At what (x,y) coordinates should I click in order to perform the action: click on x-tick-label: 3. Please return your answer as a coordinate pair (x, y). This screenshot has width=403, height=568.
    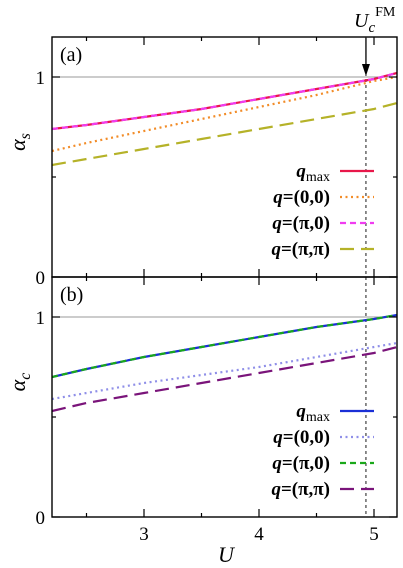
    Looking at the image, I should click on (144, 534).